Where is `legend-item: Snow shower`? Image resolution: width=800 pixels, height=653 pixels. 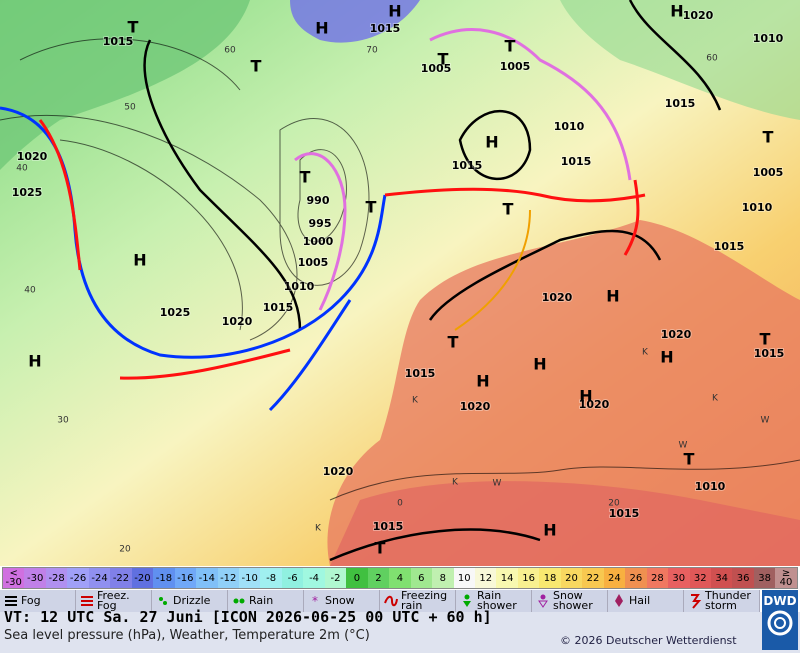
legend-item: Snow shower is located at coordinates (570, 601).